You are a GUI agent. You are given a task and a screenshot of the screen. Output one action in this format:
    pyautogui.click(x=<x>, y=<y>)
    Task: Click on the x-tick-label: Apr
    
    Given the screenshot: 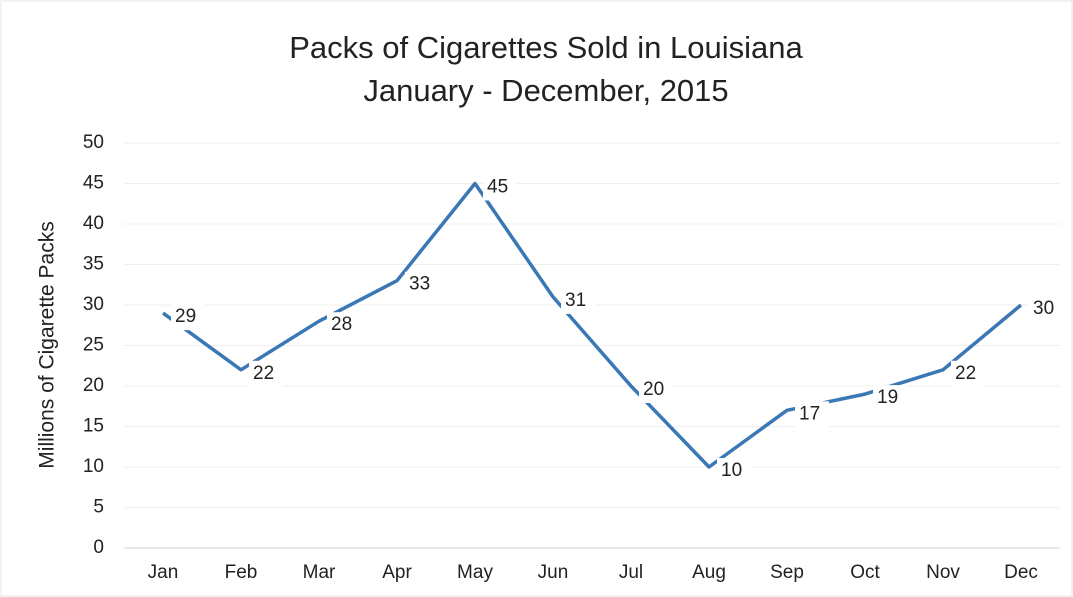 What is the action you would take?
    pyautogui.click(x=397, y=572)
    